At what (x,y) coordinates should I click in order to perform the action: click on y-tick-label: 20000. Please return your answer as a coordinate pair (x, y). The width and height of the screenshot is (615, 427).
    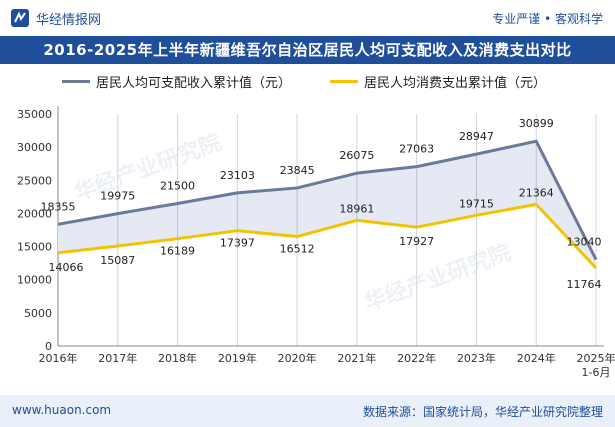
    Looking at the image, I should click on (34, 213).